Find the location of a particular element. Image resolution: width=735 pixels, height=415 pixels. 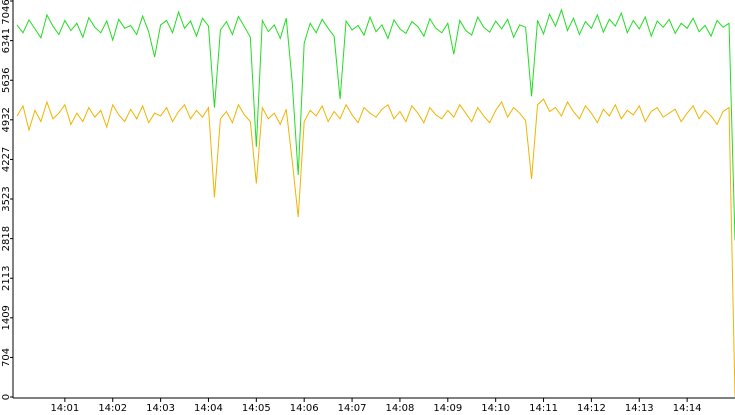

x-tick-label: 14:01 is located at coordinates (64, 408).